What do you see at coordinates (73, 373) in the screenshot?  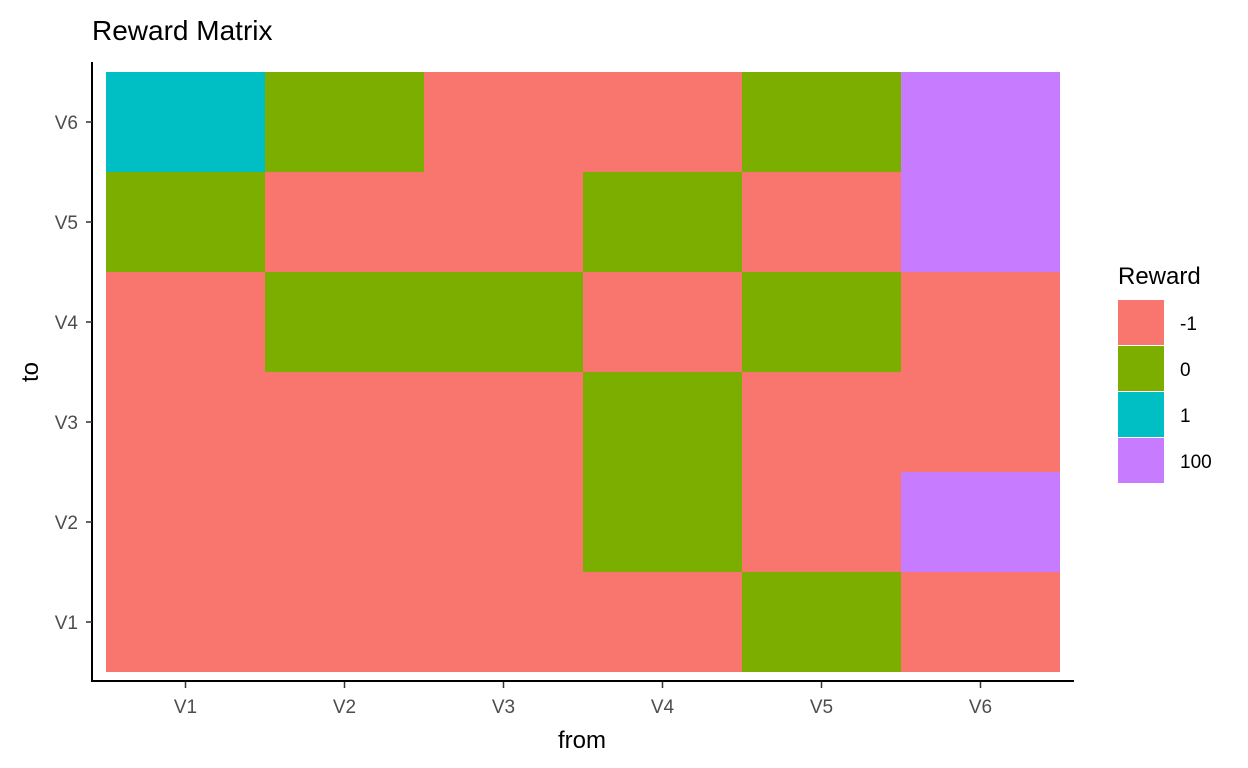 I see `y-axis-ticks: V1 V2 V3 V4 V5 V6` at bounding box center [73, 373].